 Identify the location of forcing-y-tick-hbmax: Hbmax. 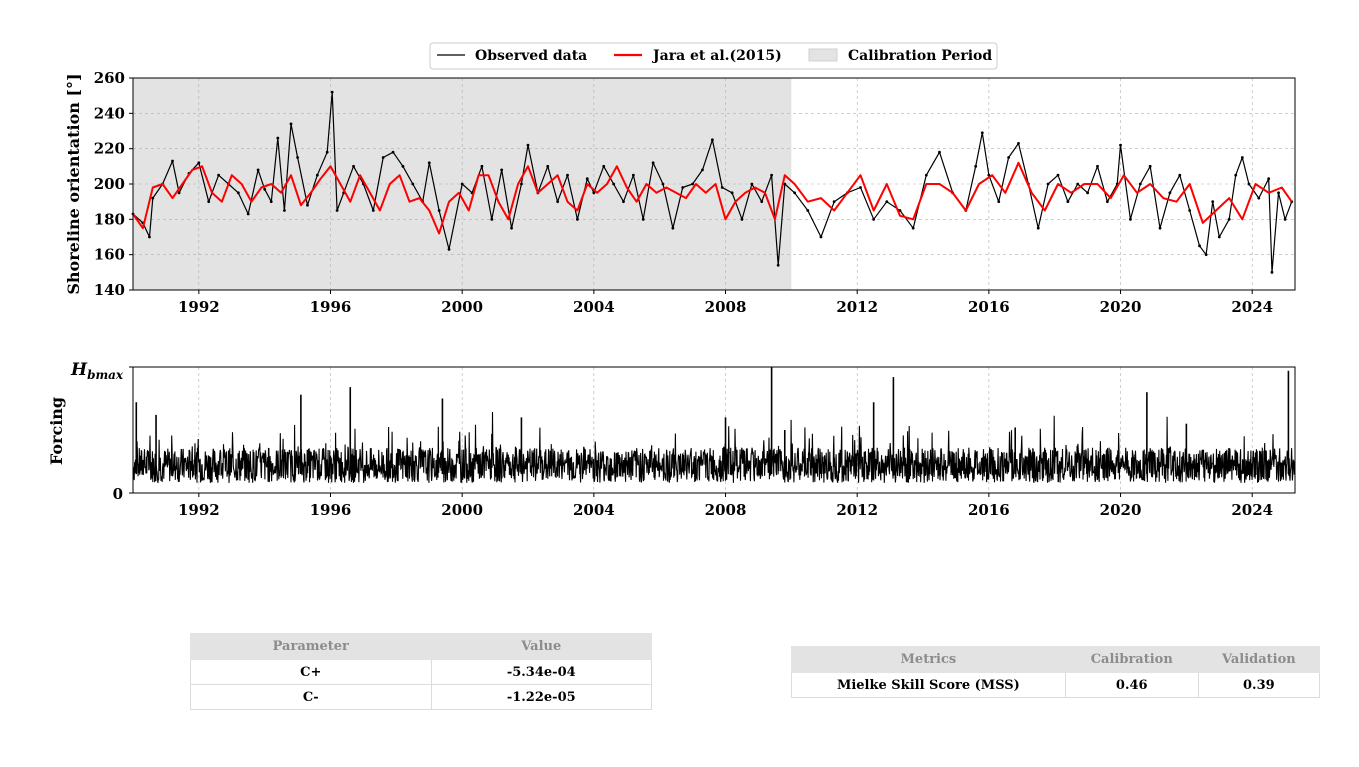
(97, 371).